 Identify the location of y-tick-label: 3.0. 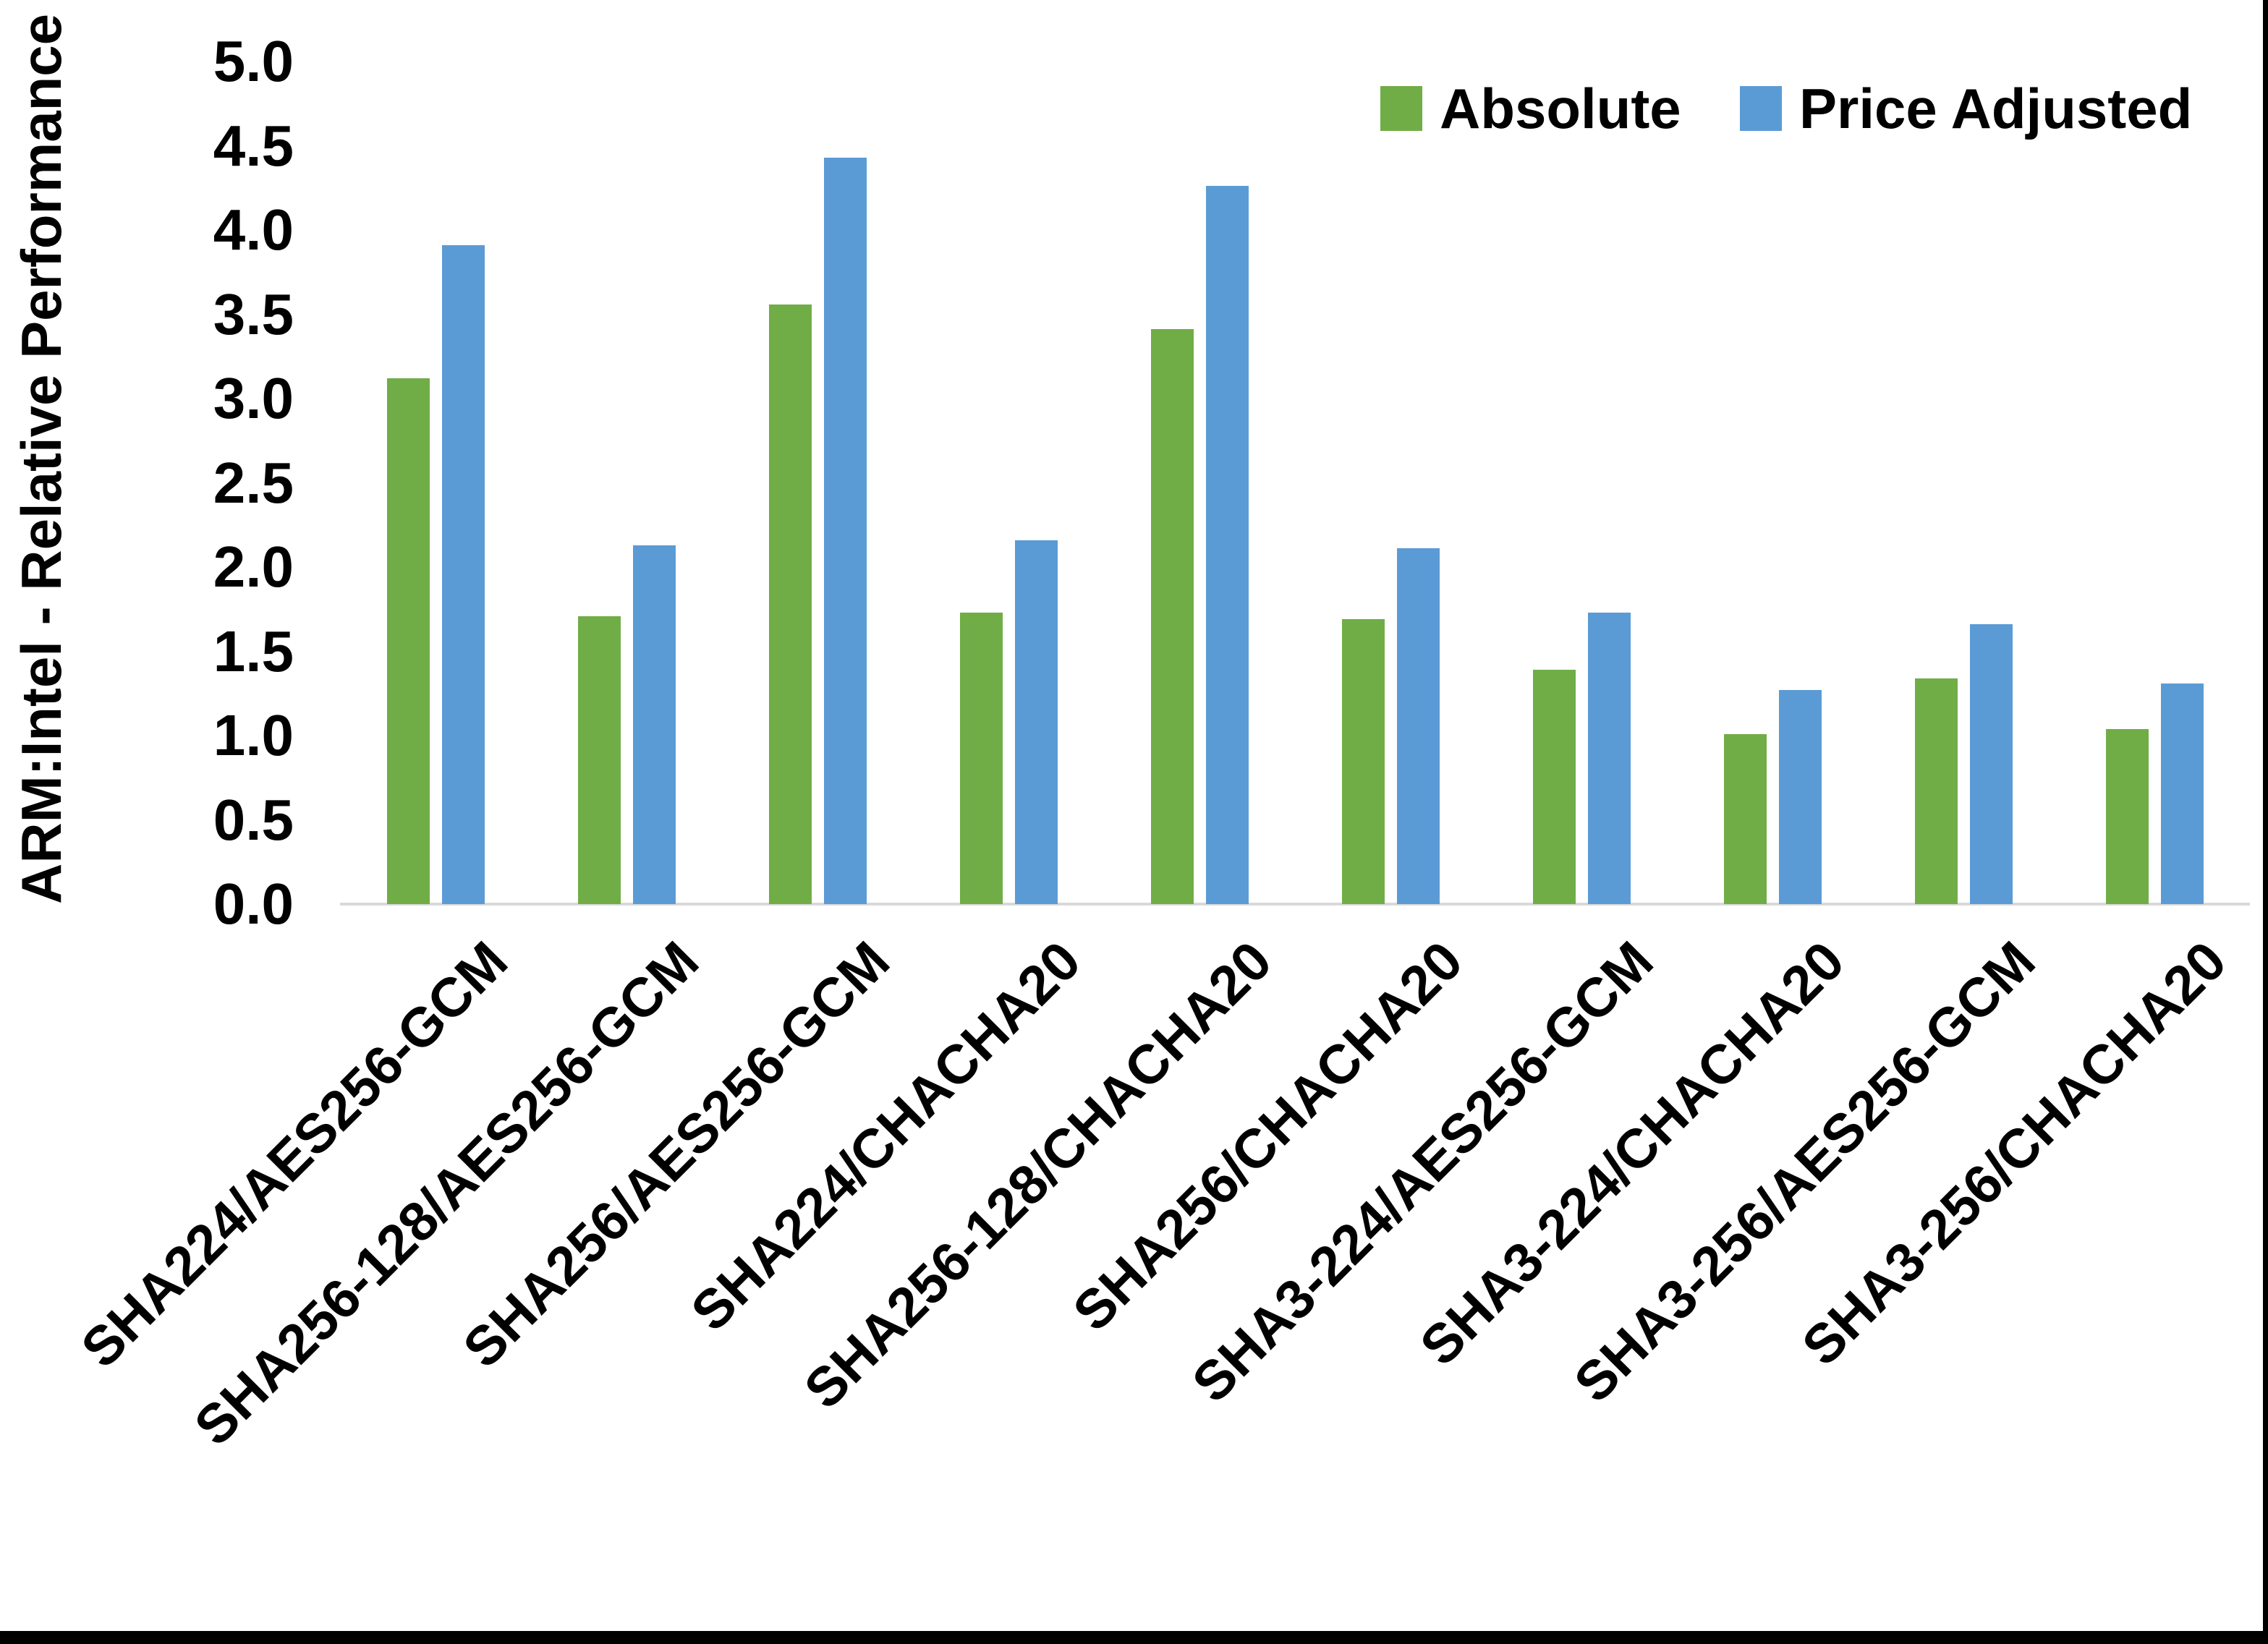
(253, 398).